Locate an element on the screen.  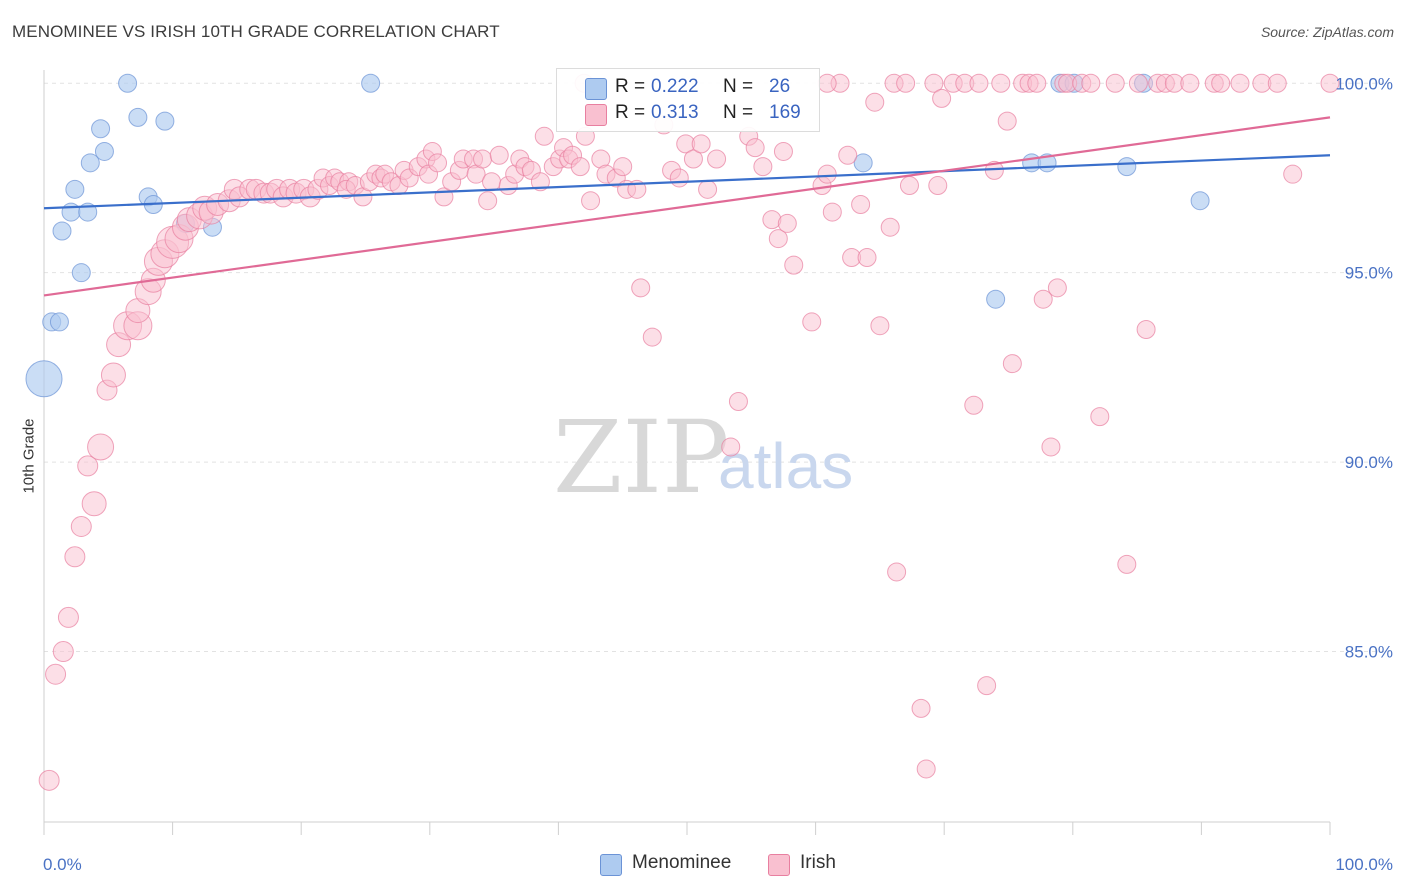
watermark: ZIP atlas is located at coordinates (703, 457).